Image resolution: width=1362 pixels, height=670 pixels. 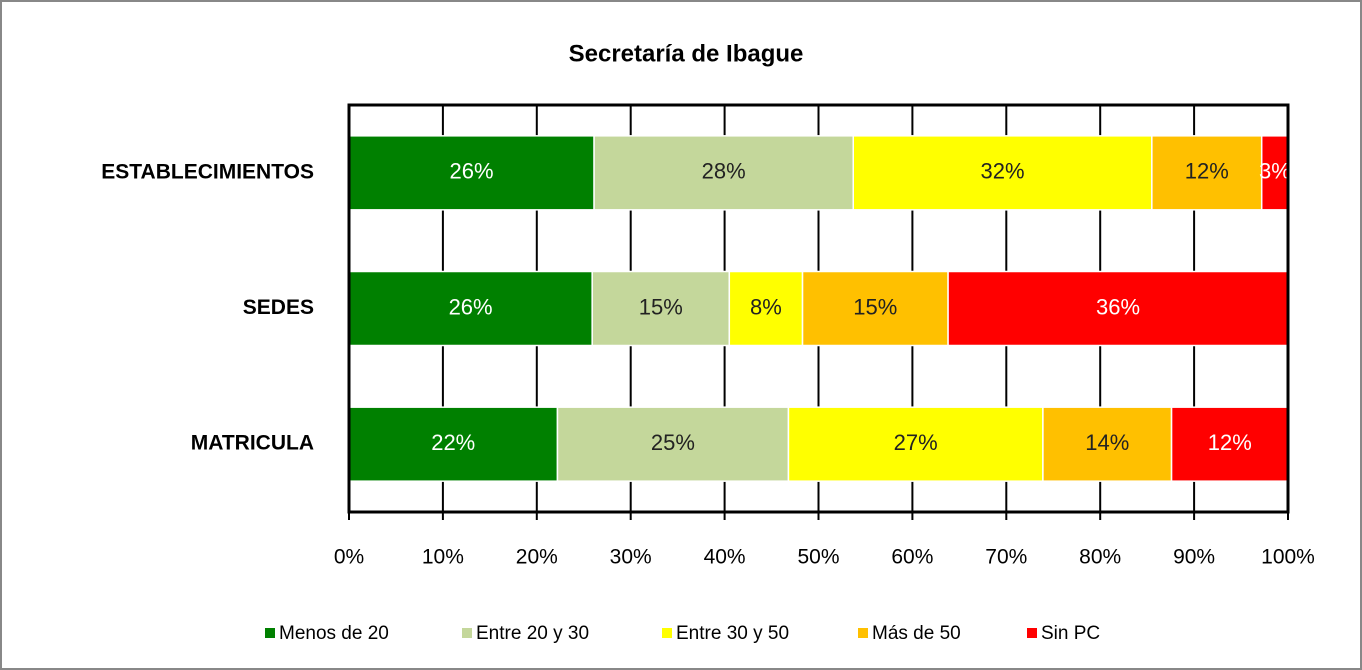 I want to click on y-tick-label: MATRICULA, so click(x=252, y=443).